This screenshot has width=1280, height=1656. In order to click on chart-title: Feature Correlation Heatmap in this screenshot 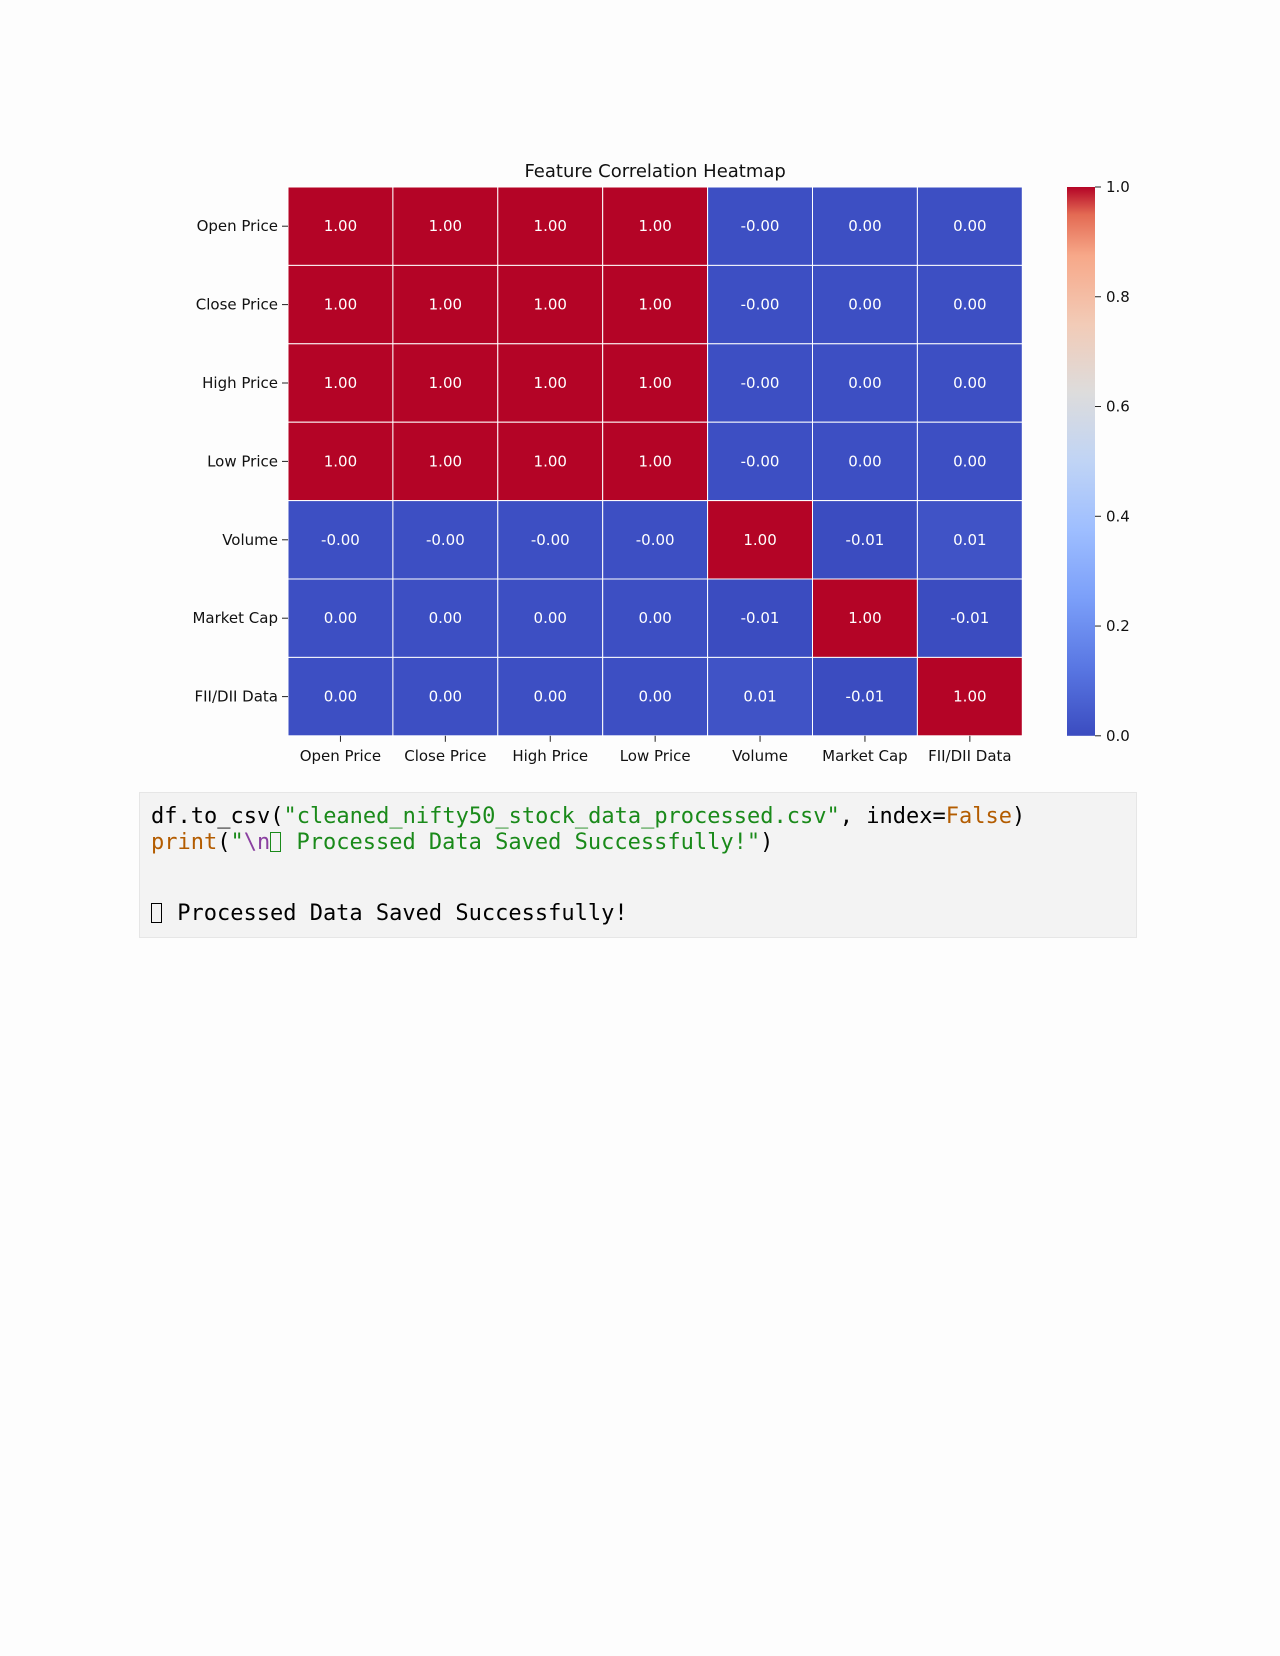, I will do `click(654, 171)`.